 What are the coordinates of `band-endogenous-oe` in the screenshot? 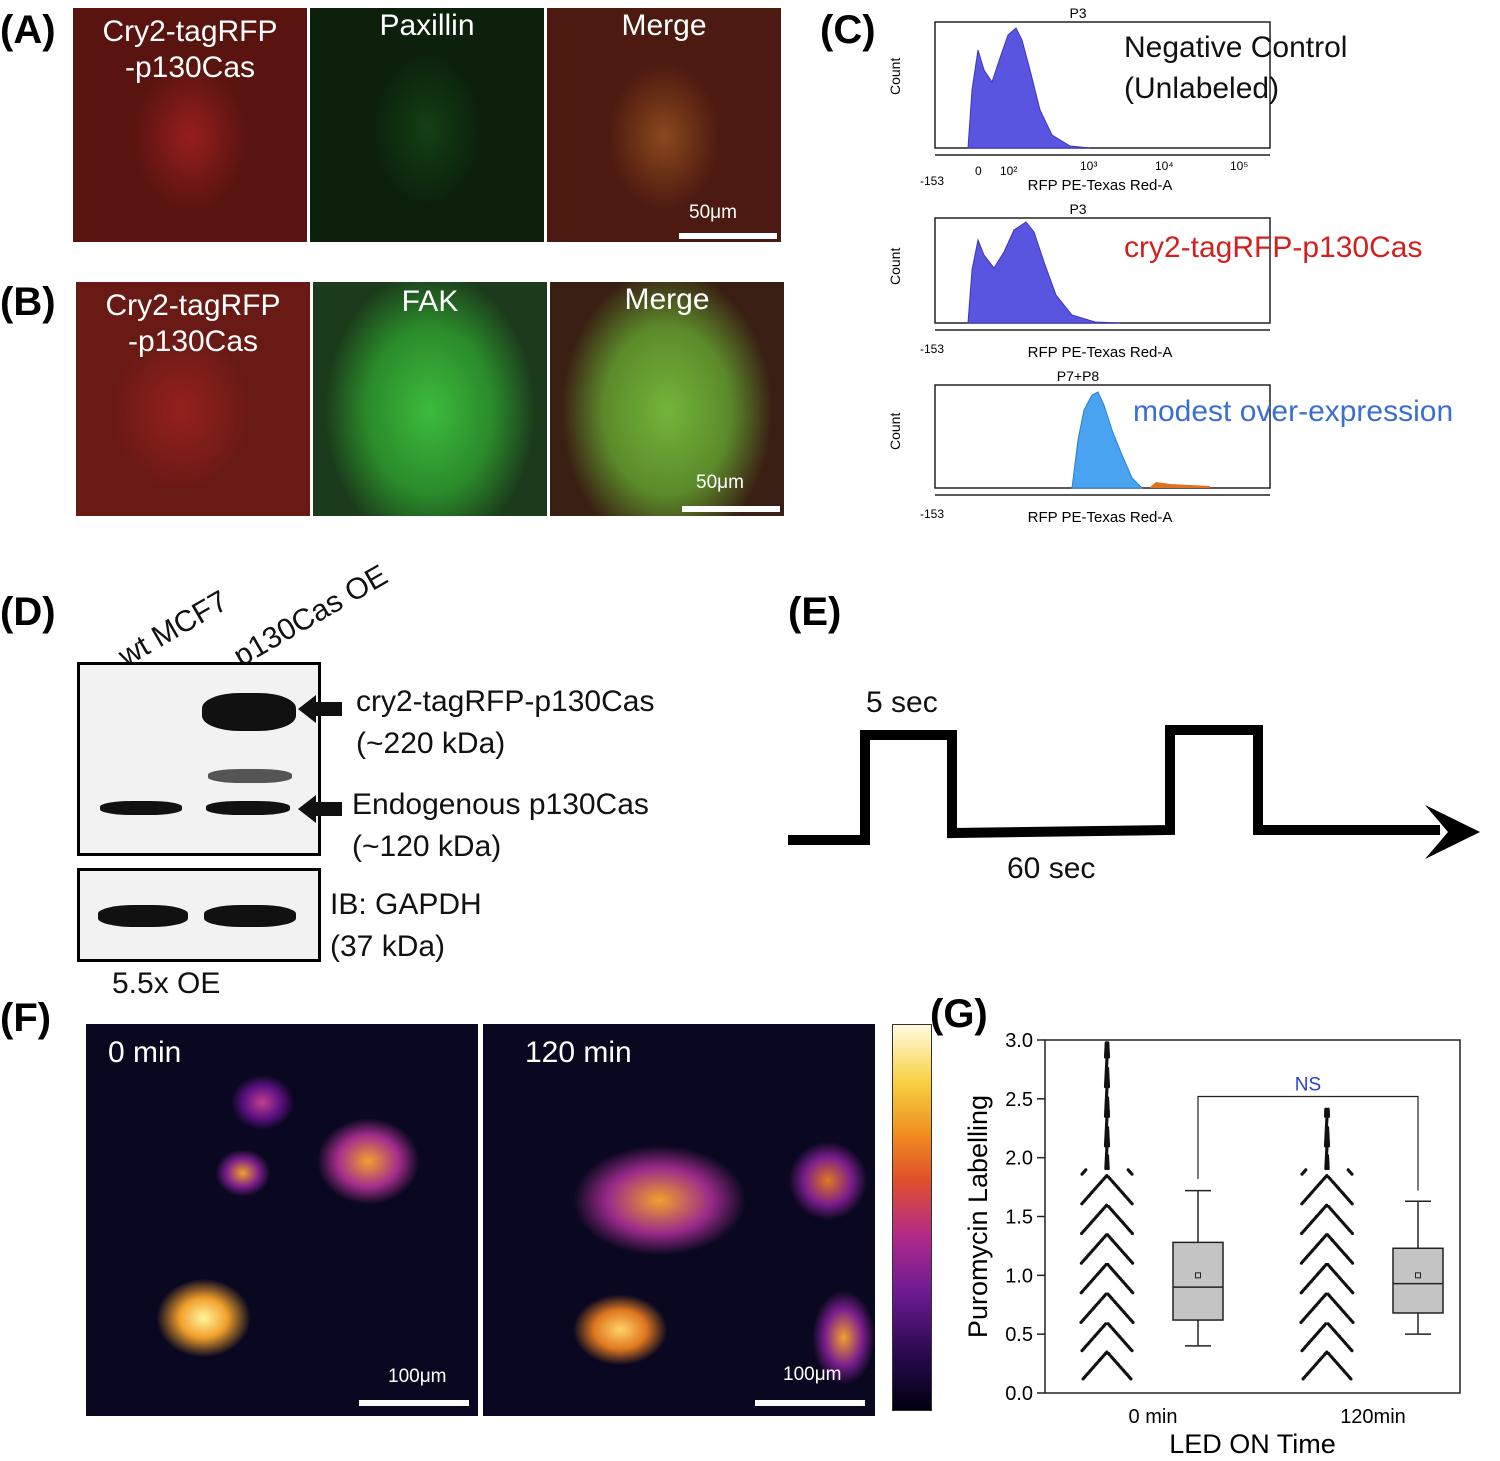 It's located at (248, 808).